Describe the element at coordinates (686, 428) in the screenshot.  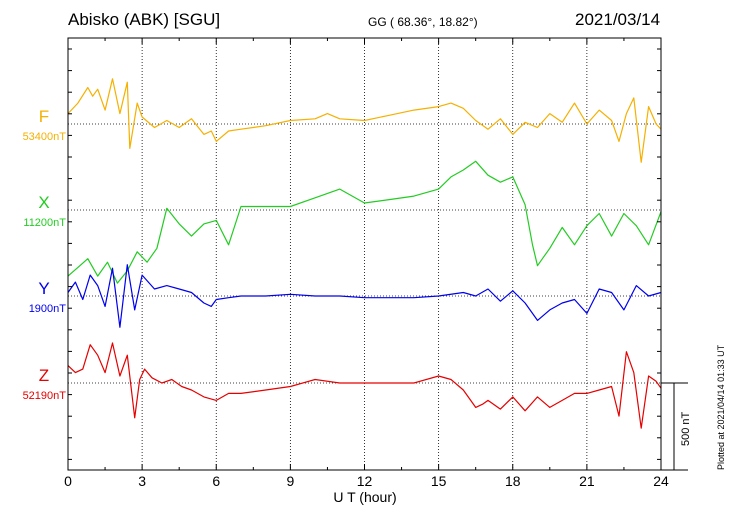
I see `scale-label: 500 nT` at that location.